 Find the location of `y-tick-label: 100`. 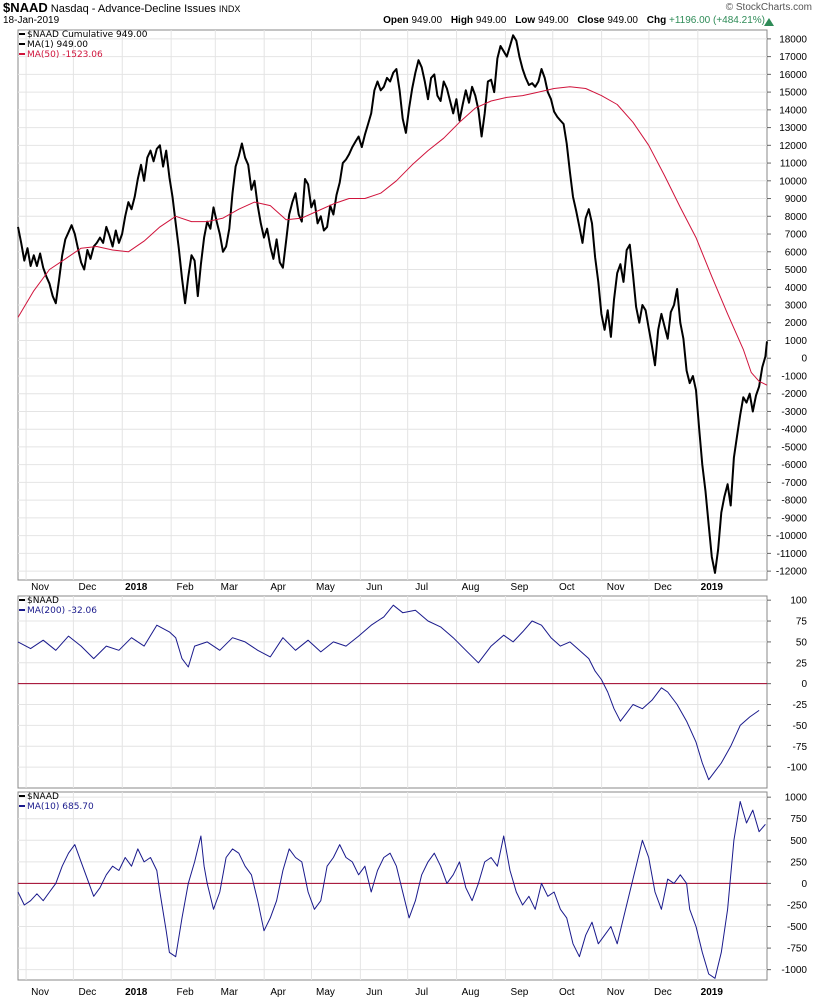

y-tick-label: 100 is located at coordinates (798, 601).